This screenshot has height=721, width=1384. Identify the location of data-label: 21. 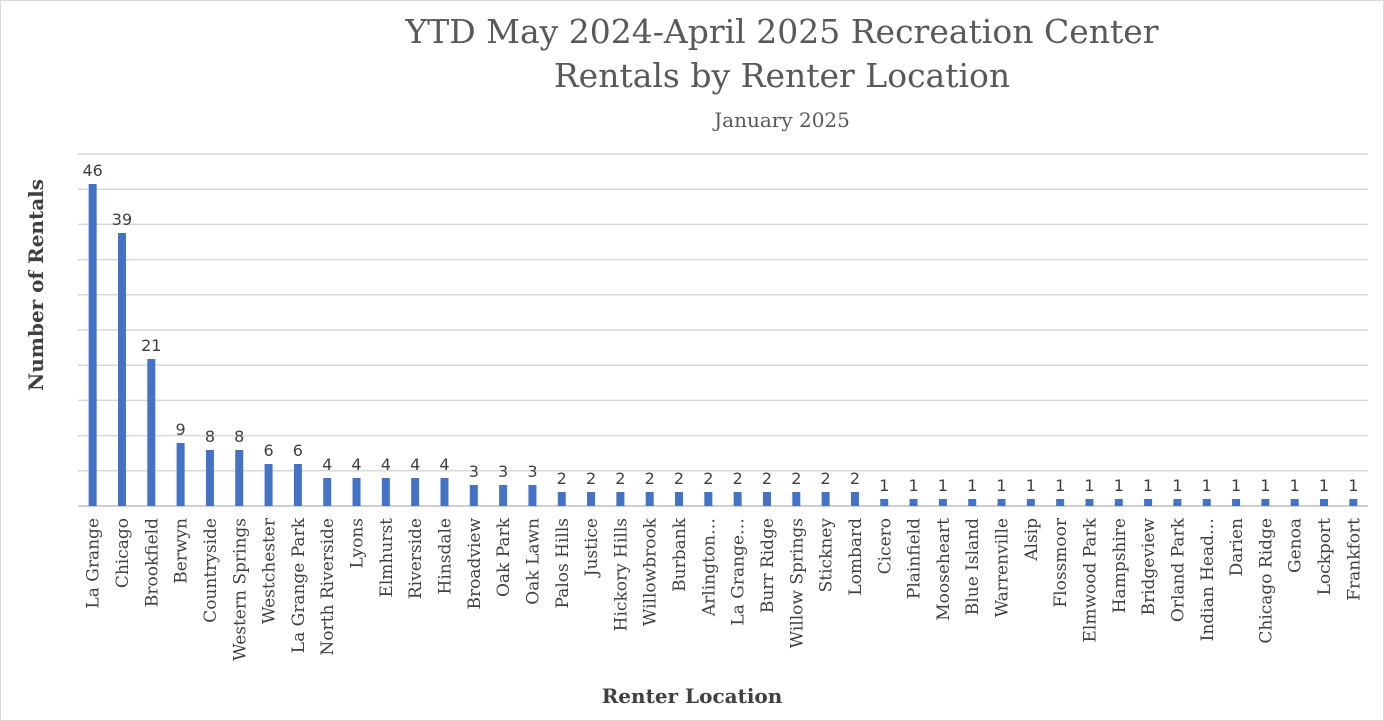
(151, 345).